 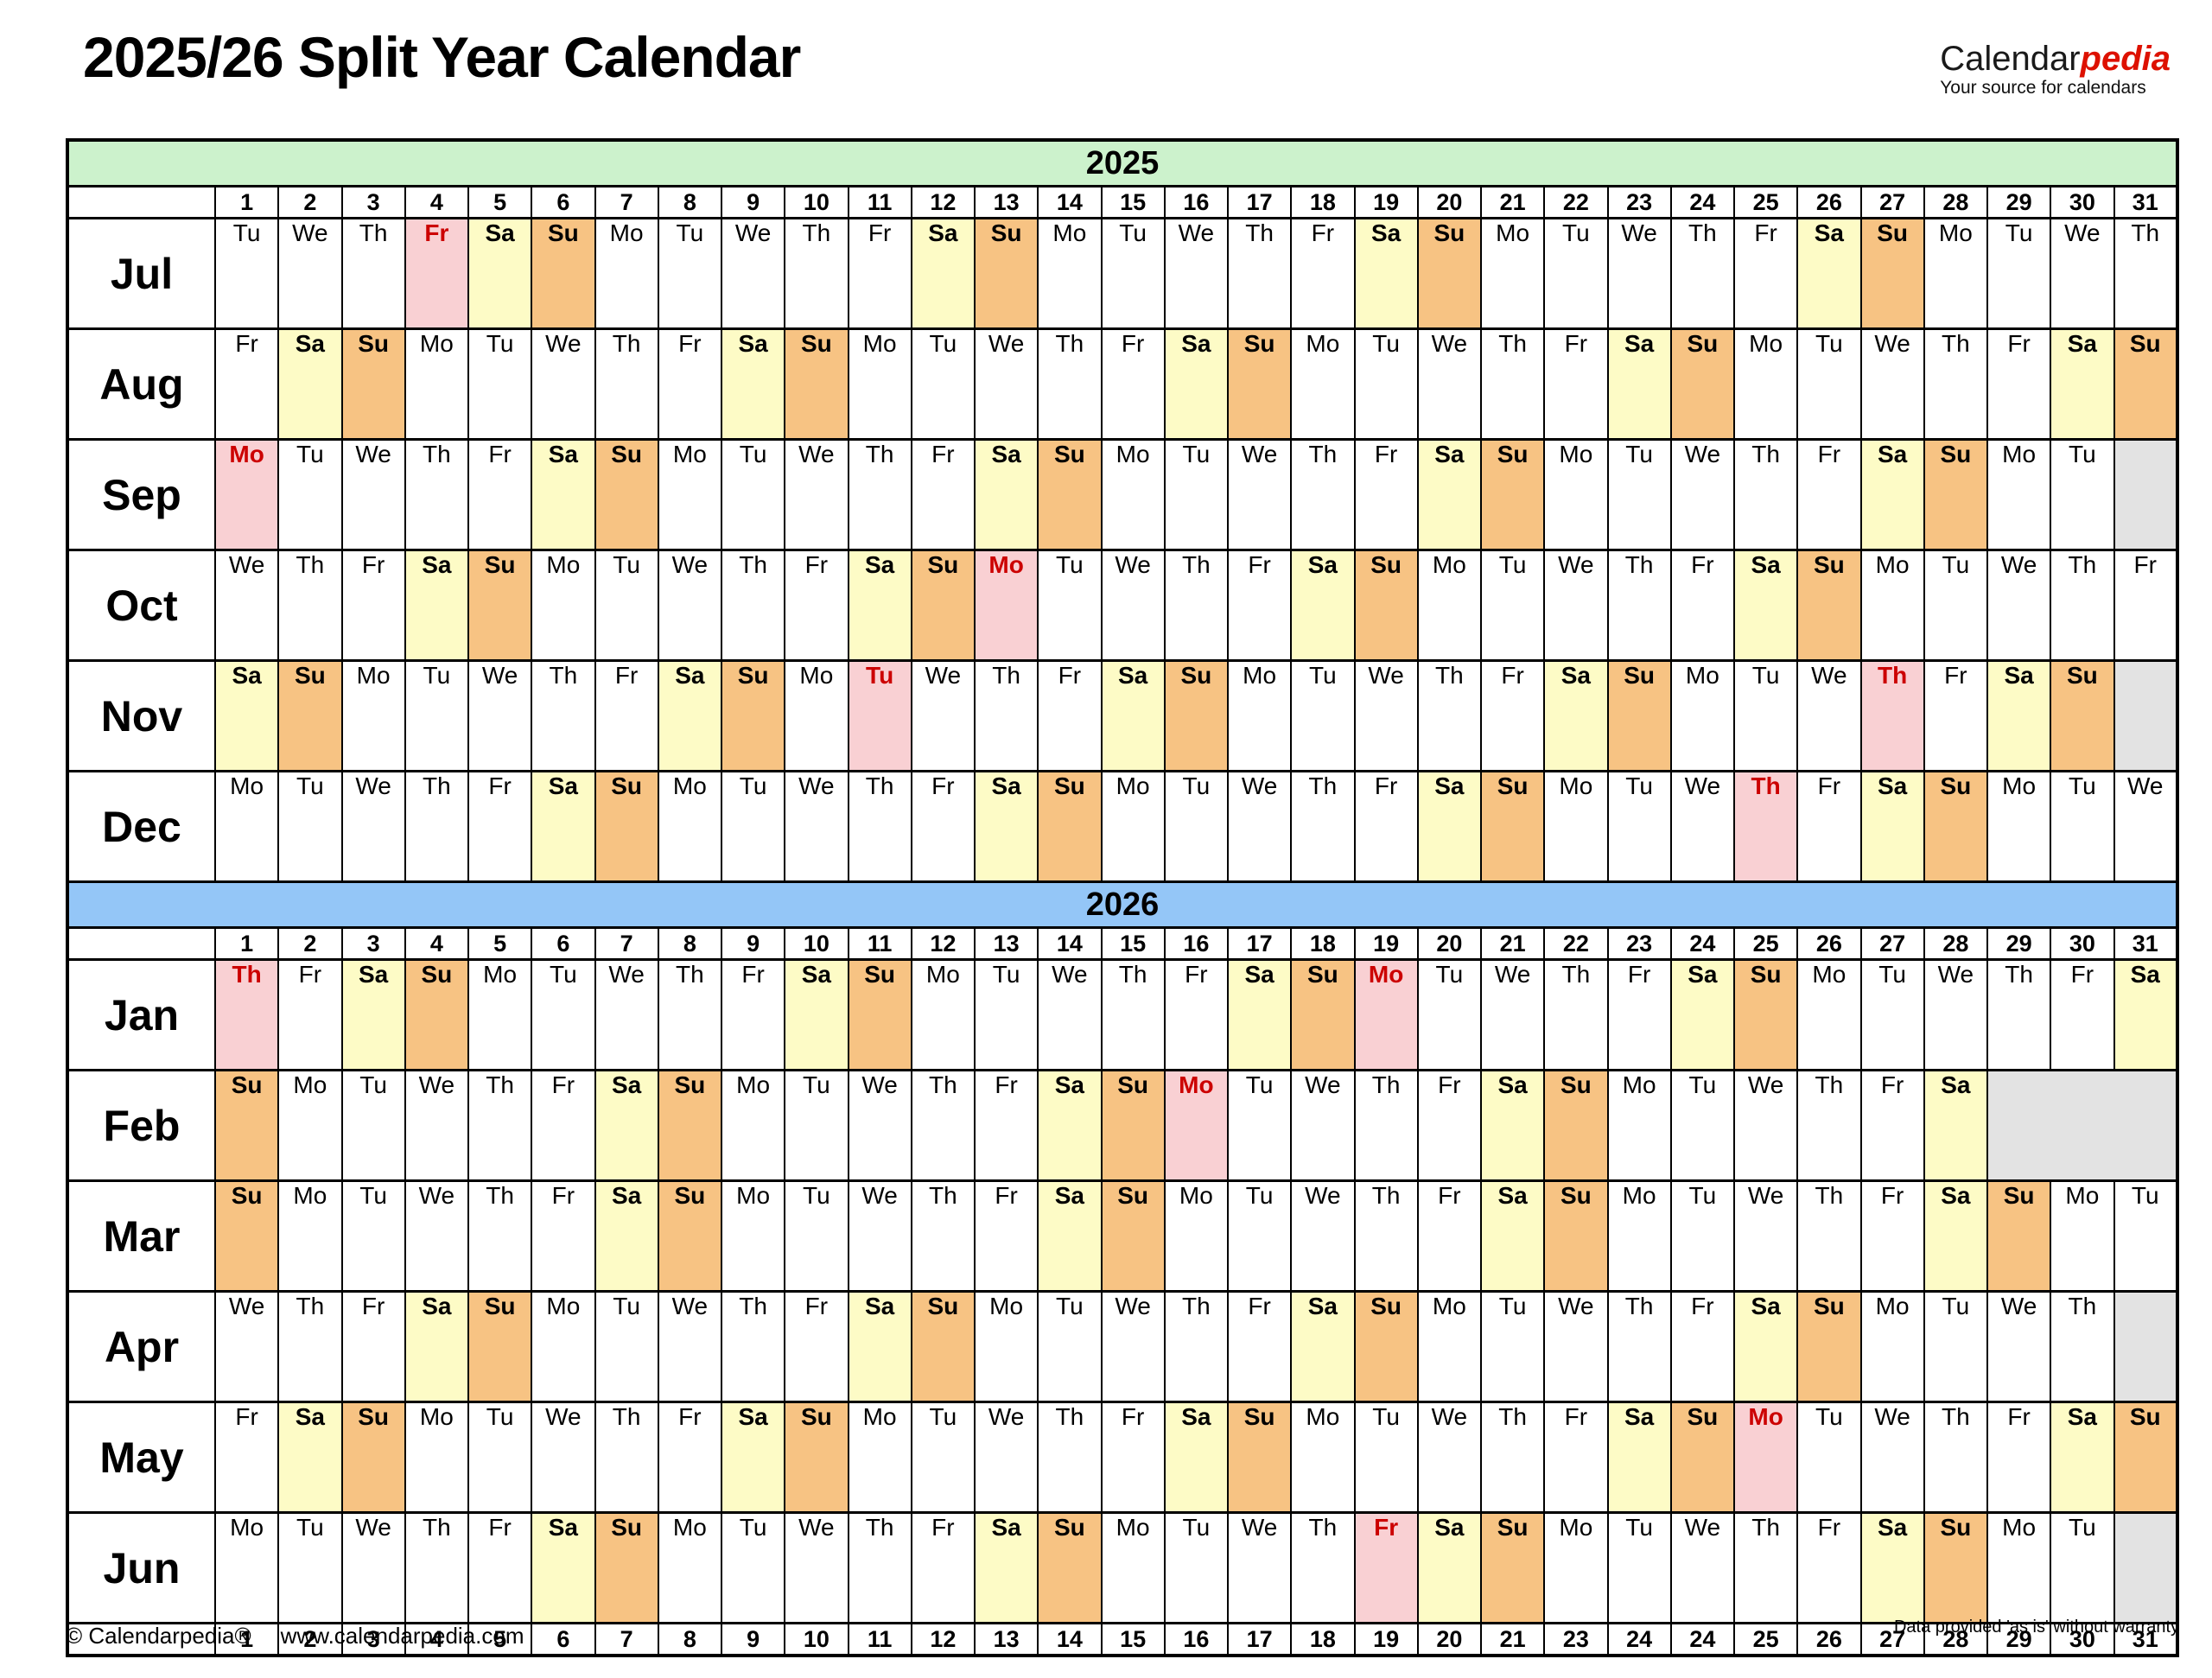 What do you see at coordinates (500, 202) in the screenshot?
I see `day-number-cell: 5` at bounding box center [500, 202].